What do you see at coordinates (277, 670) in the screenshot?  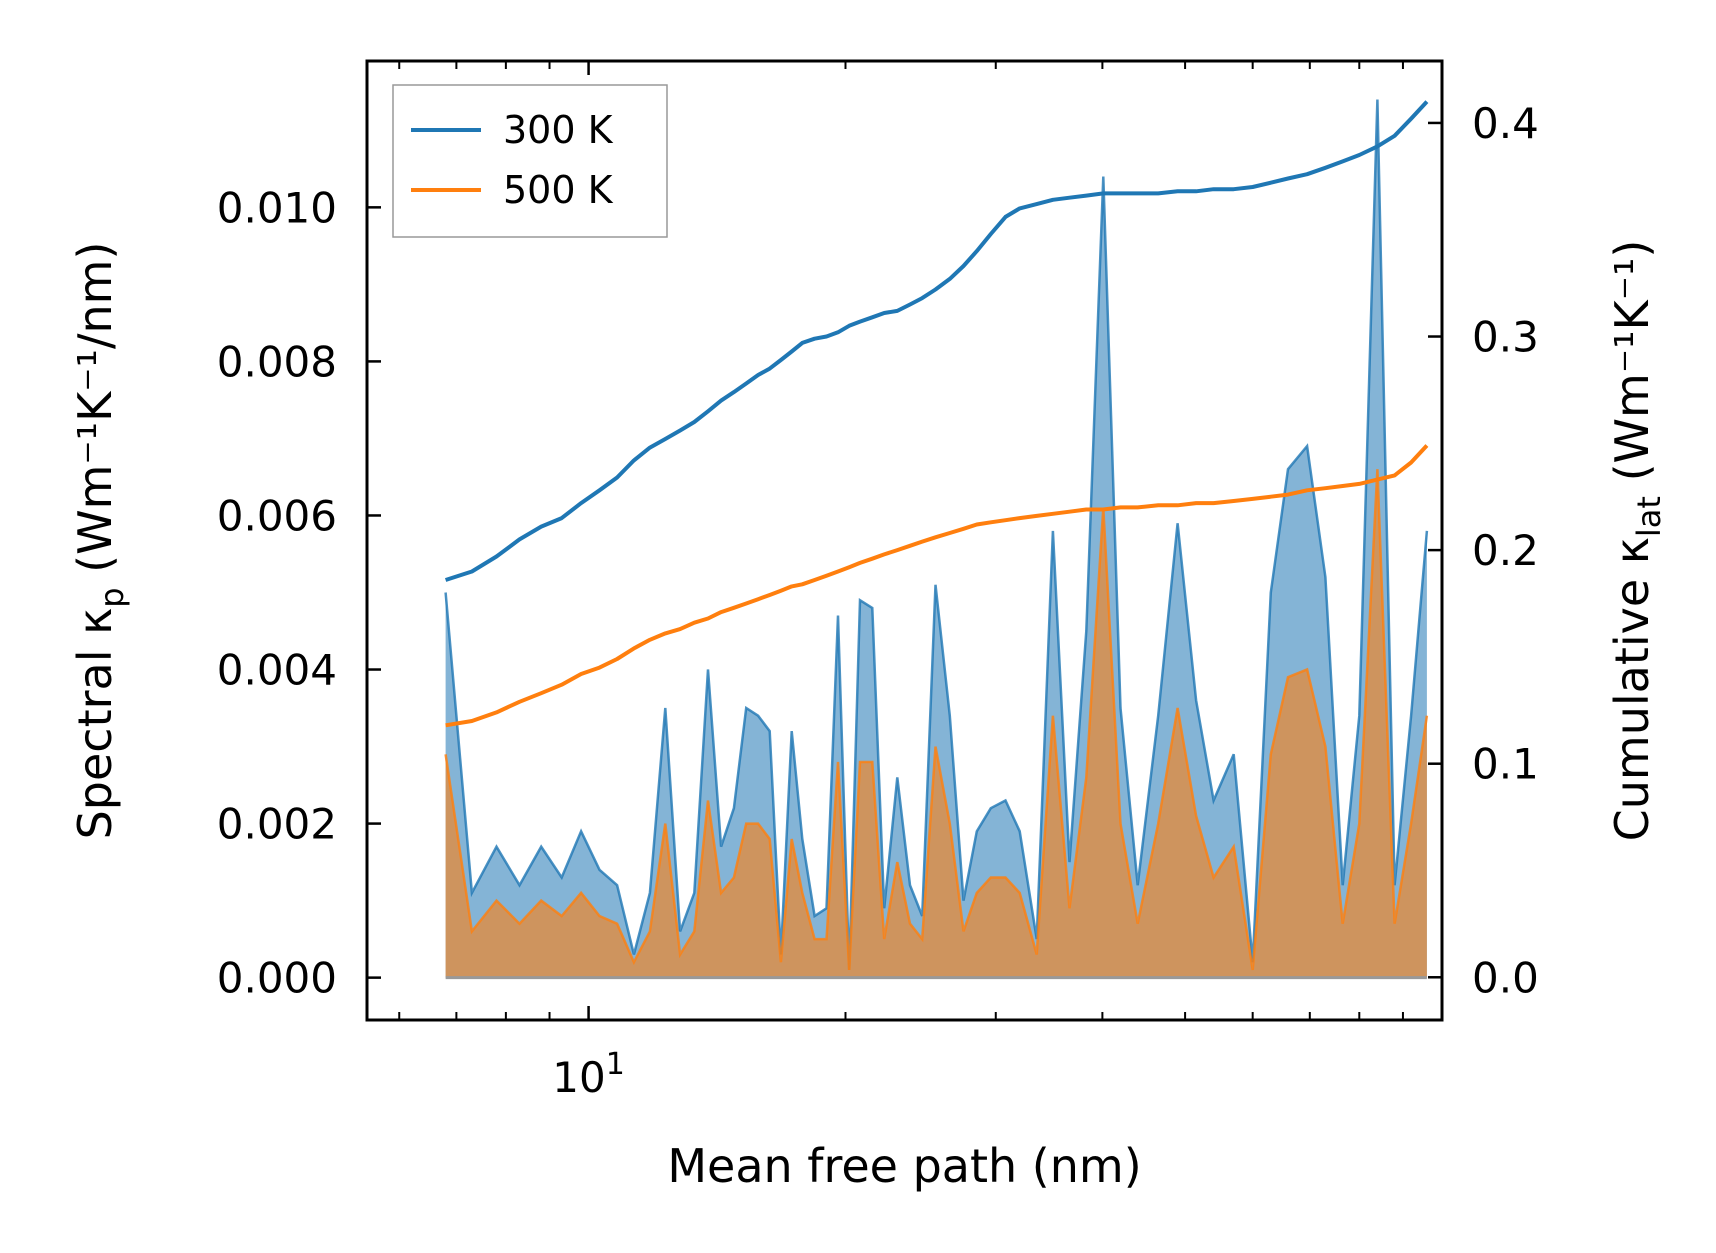 I see `y-left-tick-label: 0.004` at bounding box center [277, 670].